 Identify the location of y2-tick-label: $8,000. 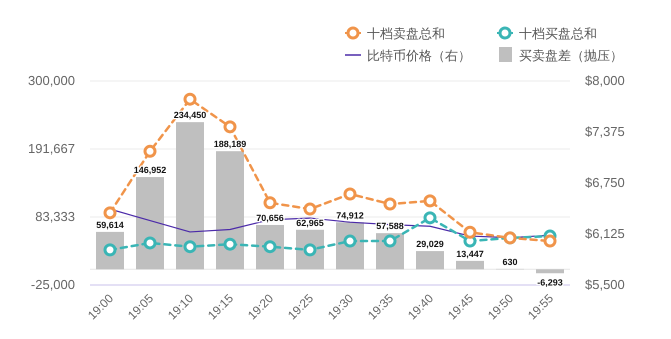
(605, 80).